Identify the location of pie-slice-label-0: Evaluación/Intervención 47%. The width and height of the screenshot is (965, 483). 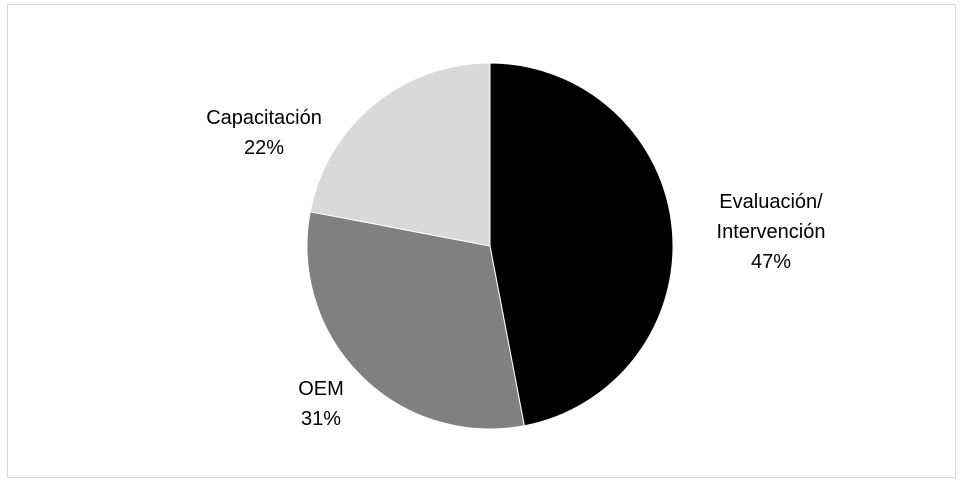
(771, 232).